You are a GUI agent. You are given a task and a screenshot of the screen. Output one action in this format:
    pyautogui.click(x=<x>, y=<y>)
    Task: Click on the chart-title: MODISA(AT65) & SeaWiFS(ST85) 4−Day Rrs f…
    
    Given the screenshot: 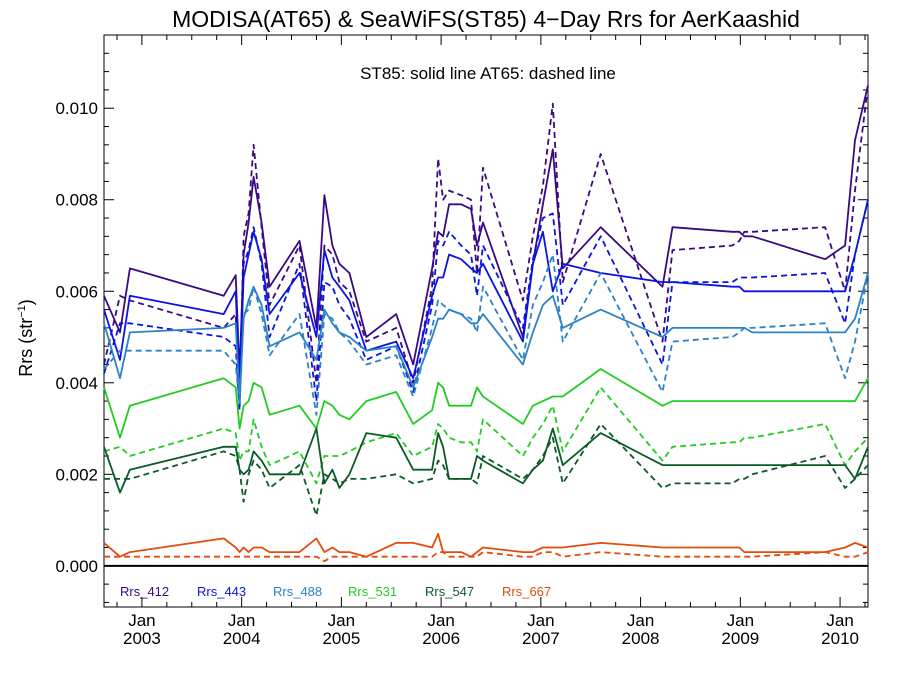 What is the action you would take?
    pyautogui.click(x=486, y=19)
    